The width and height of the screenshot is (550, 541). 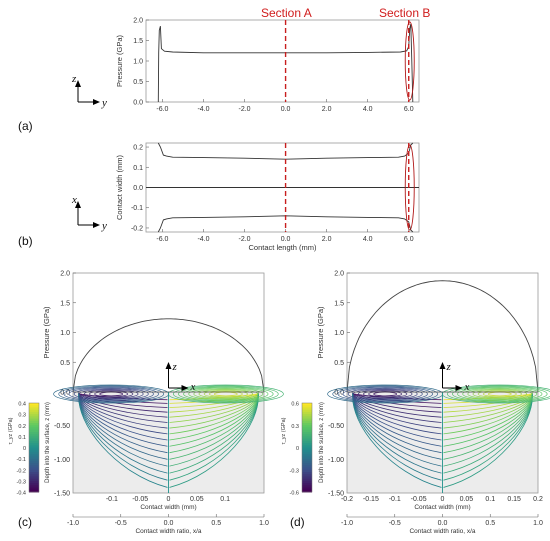 I want to click on x-tick-mm-d: -0.1, so click(x=395, y=499).